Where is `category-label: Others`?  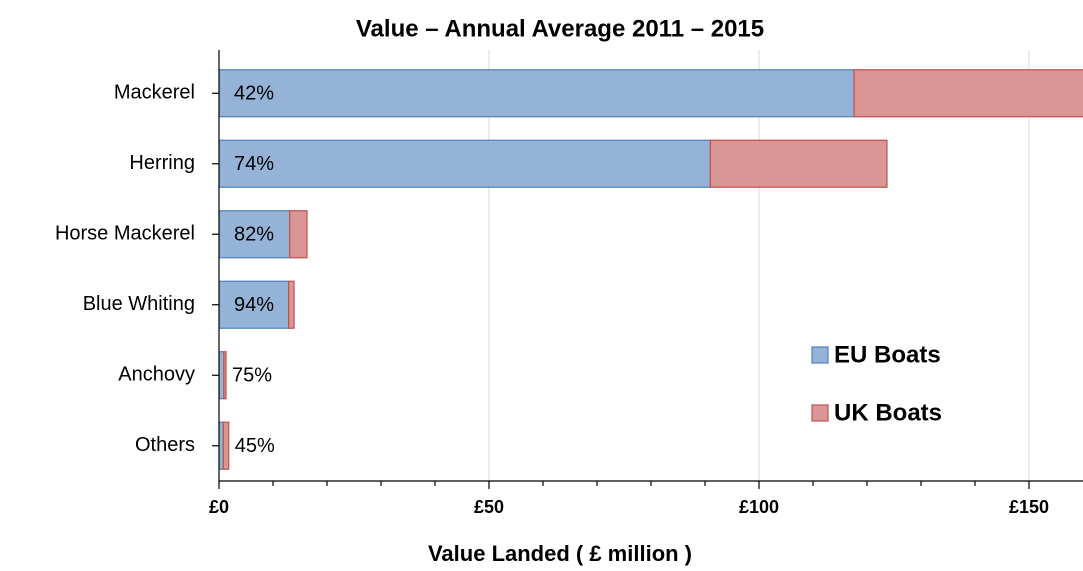 category-label: Others is located at coordinates (165, 445).